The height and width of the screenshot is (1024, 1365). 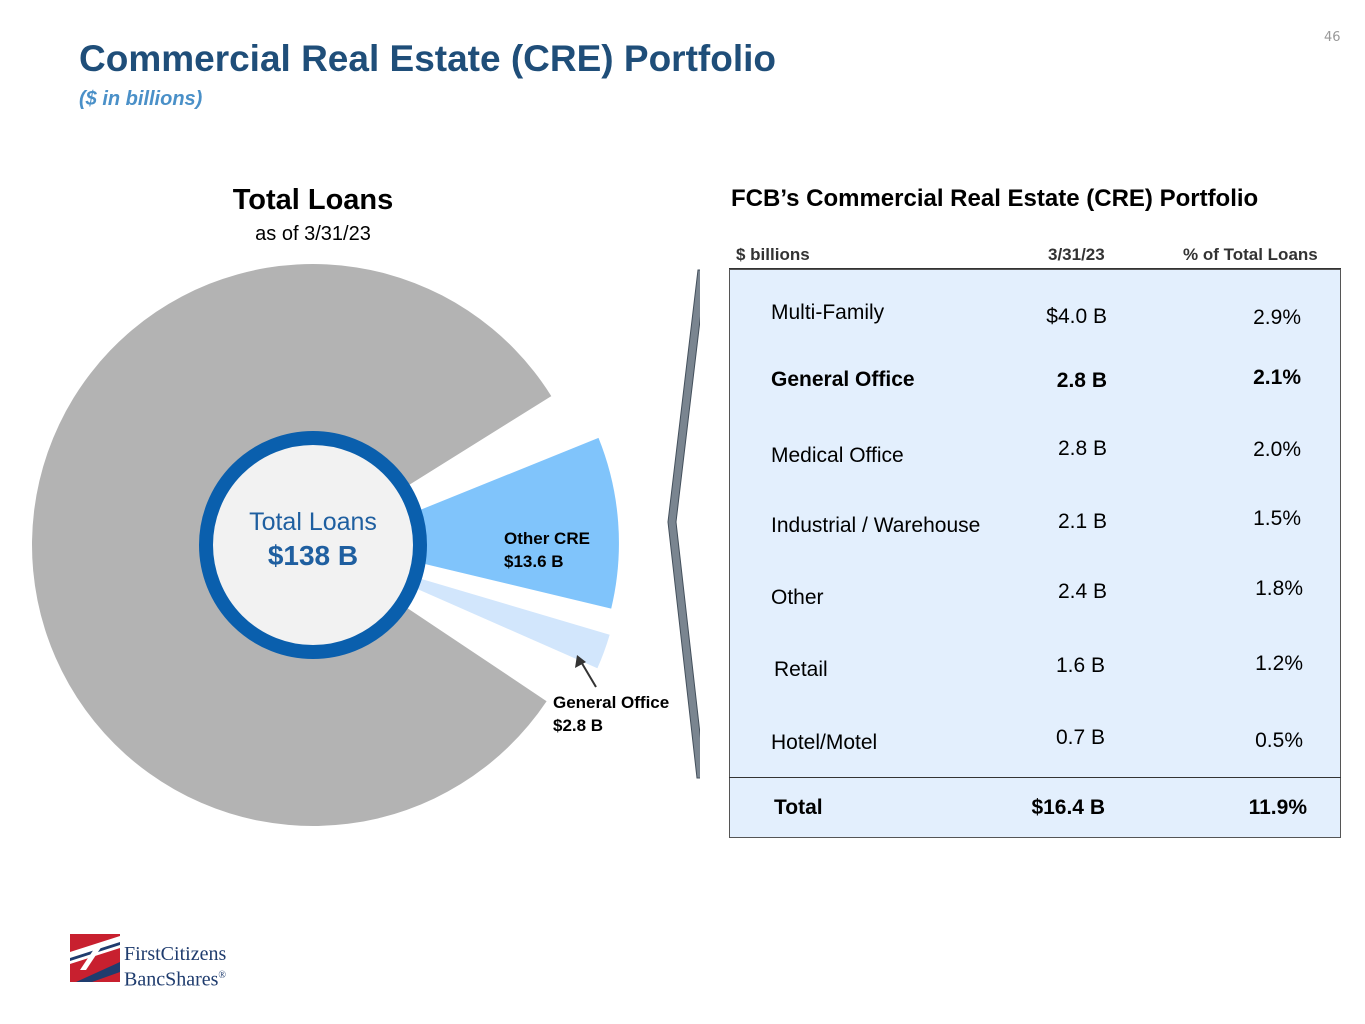 What do you see at coordinates (1076, 316) in the screenshot?
I see `row-value: $4.0 B` at bounding box center [1076, 316].